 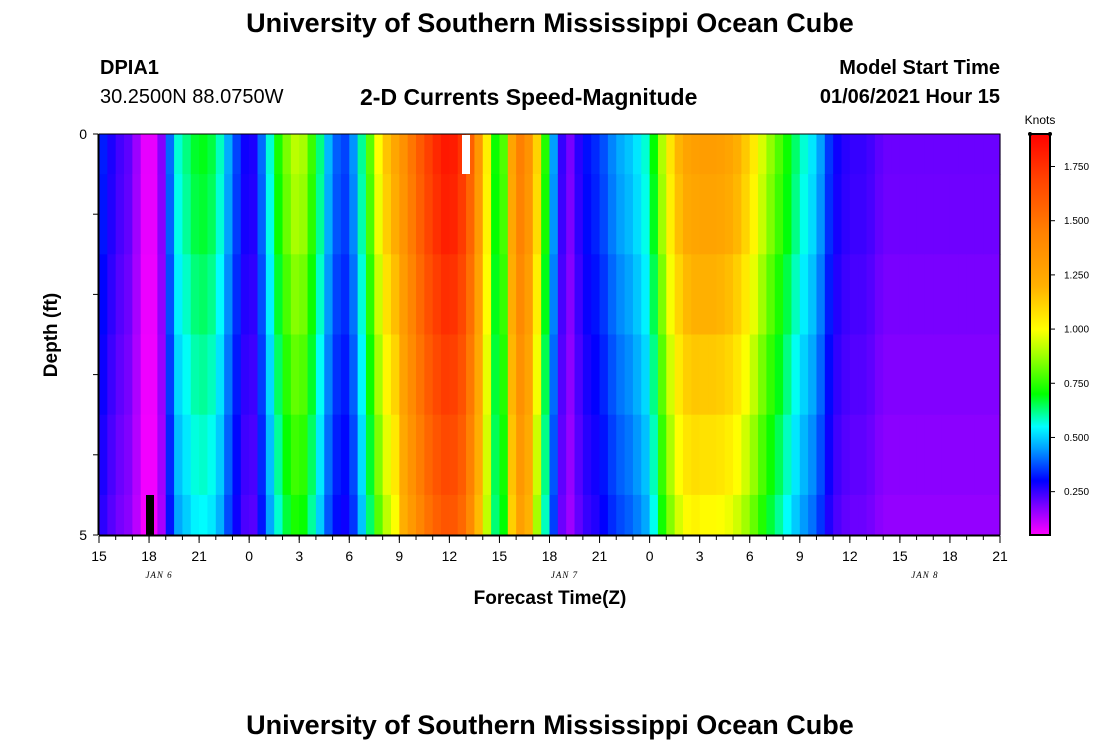 What do you see at coordinates (850, 556) in the screenshot?
I see `x-tick-label: 12` at bounding box center [850, 556].